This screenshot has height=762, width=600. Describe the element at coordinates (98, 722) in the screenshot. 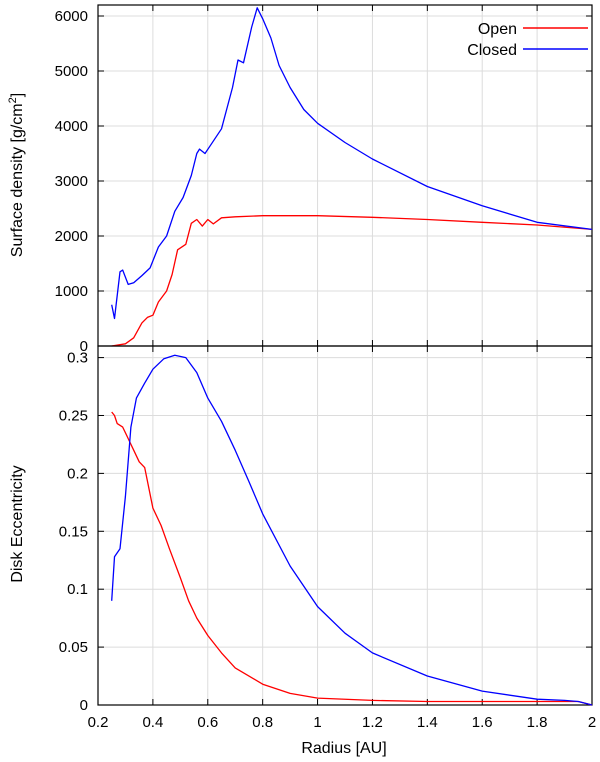

I see `x-tick-label: 0.2` at that location.